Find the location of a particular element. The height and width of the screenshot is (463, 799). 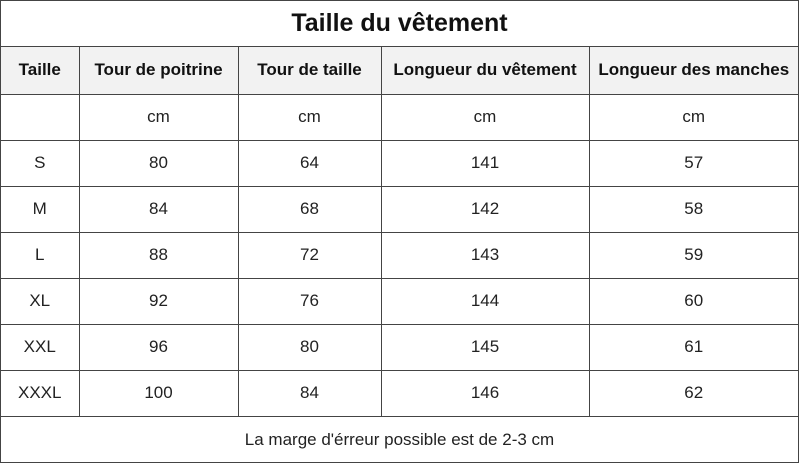

value-cell: 144 is located at coordinates (485, 301).